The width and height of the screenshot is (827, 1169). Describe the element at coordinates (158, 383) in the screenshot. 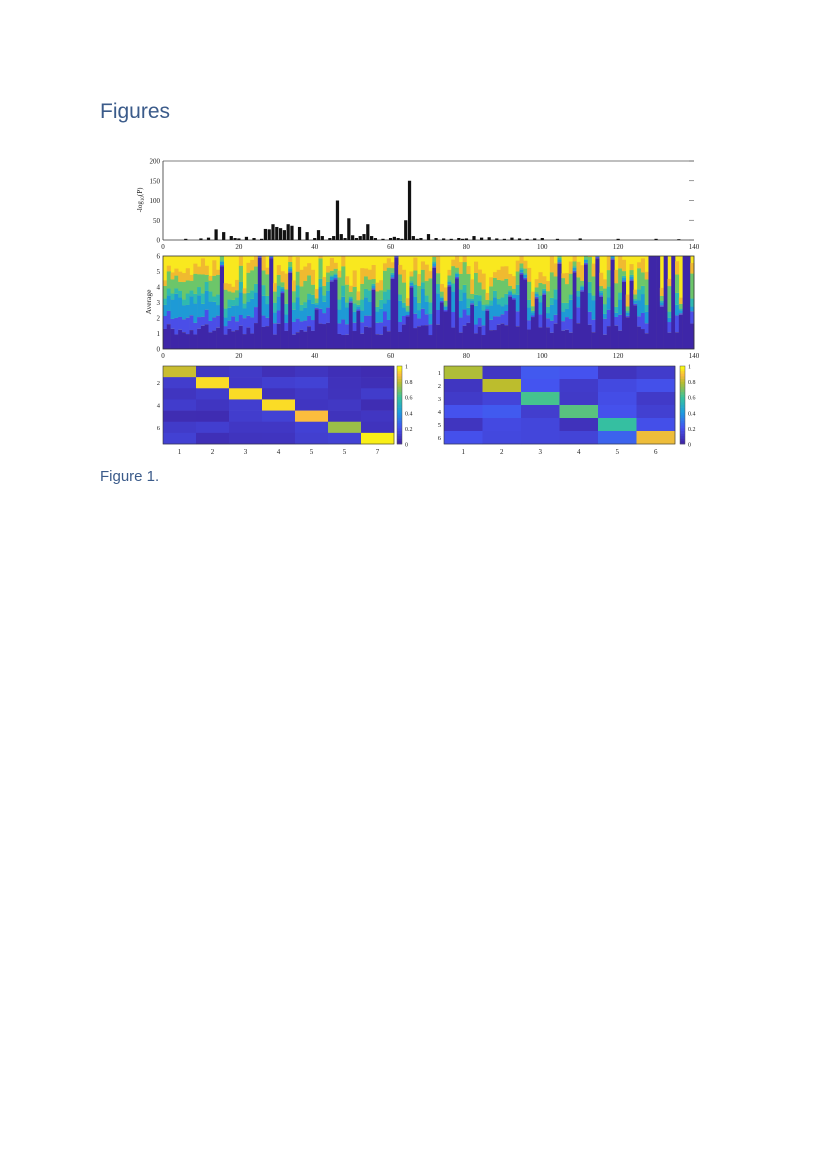

I see `heatmap-y-tick-label: 2` at that location.